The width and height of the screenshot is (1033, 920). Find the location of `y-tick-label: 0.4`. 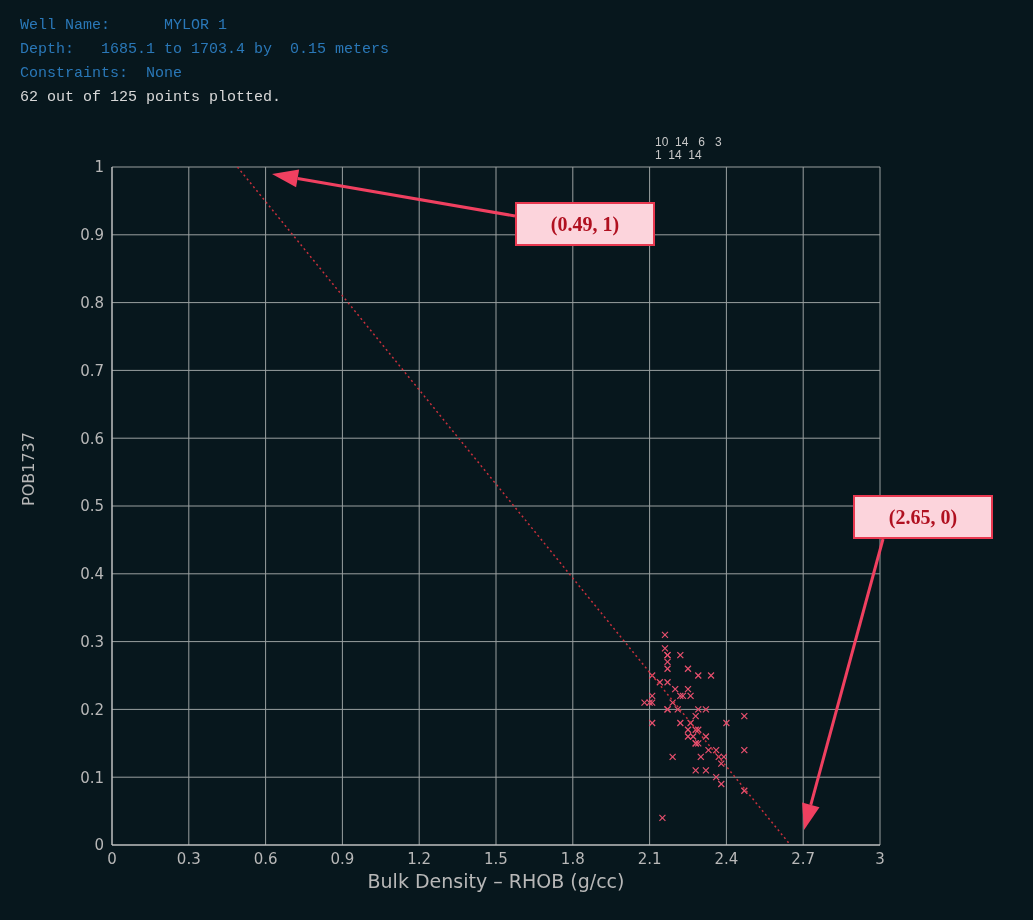

y-tick-label: 0.4 is located at coordinates (92, 574).